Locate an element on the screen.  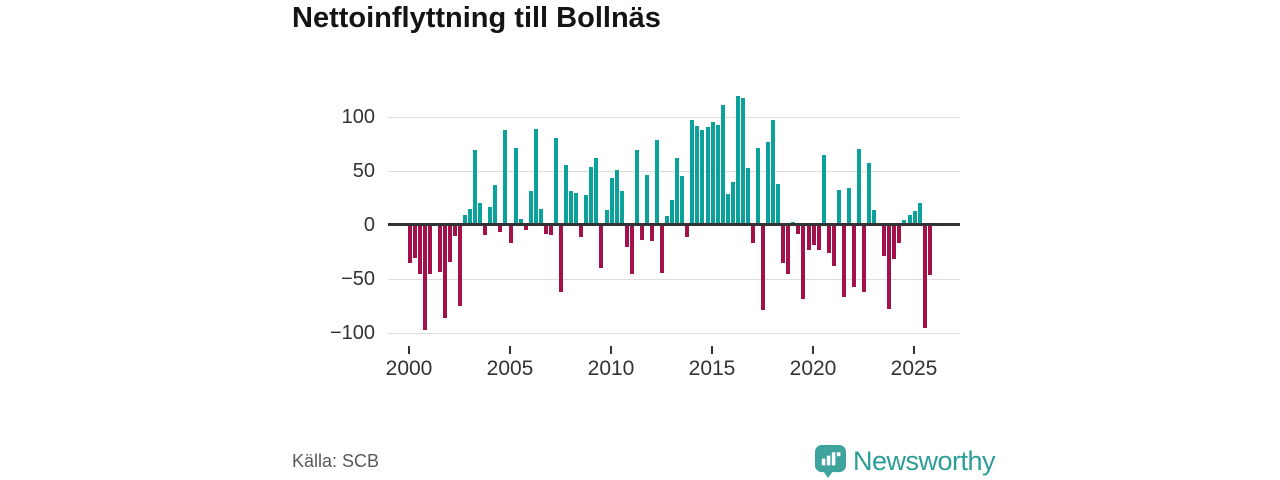
brand-footer: Newsworthy is located at coordinates (905, 461).